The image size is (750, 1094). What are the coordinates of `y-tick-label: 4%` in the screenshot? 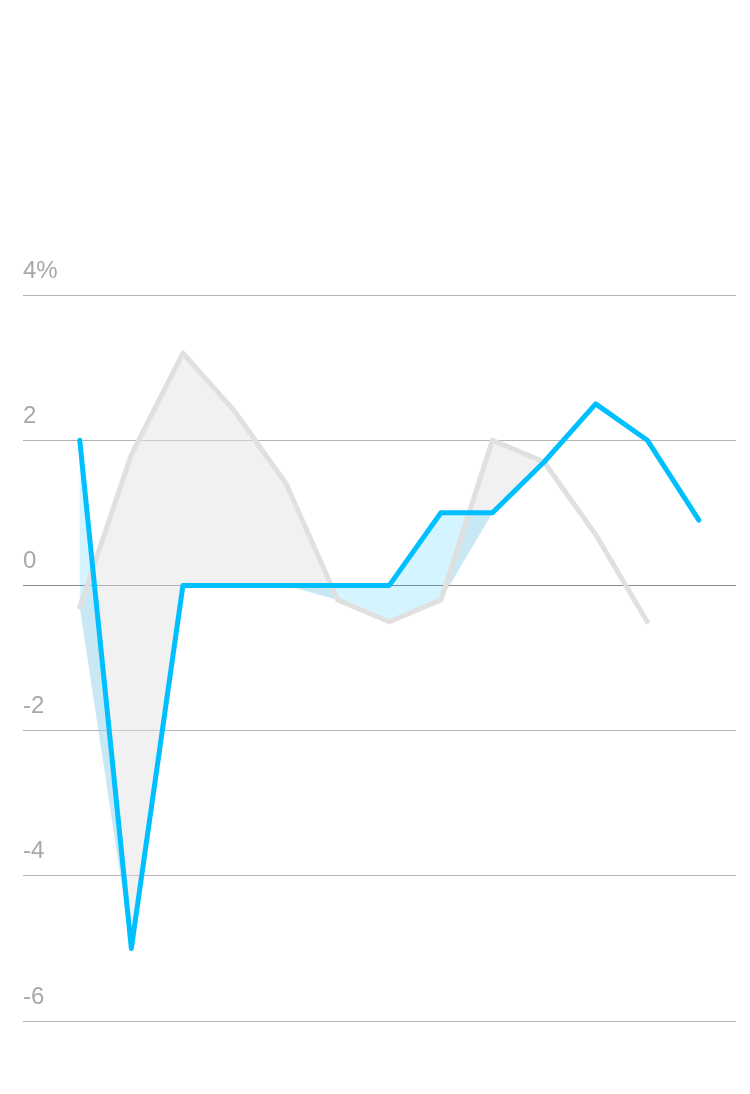 It's located at (40, 269).